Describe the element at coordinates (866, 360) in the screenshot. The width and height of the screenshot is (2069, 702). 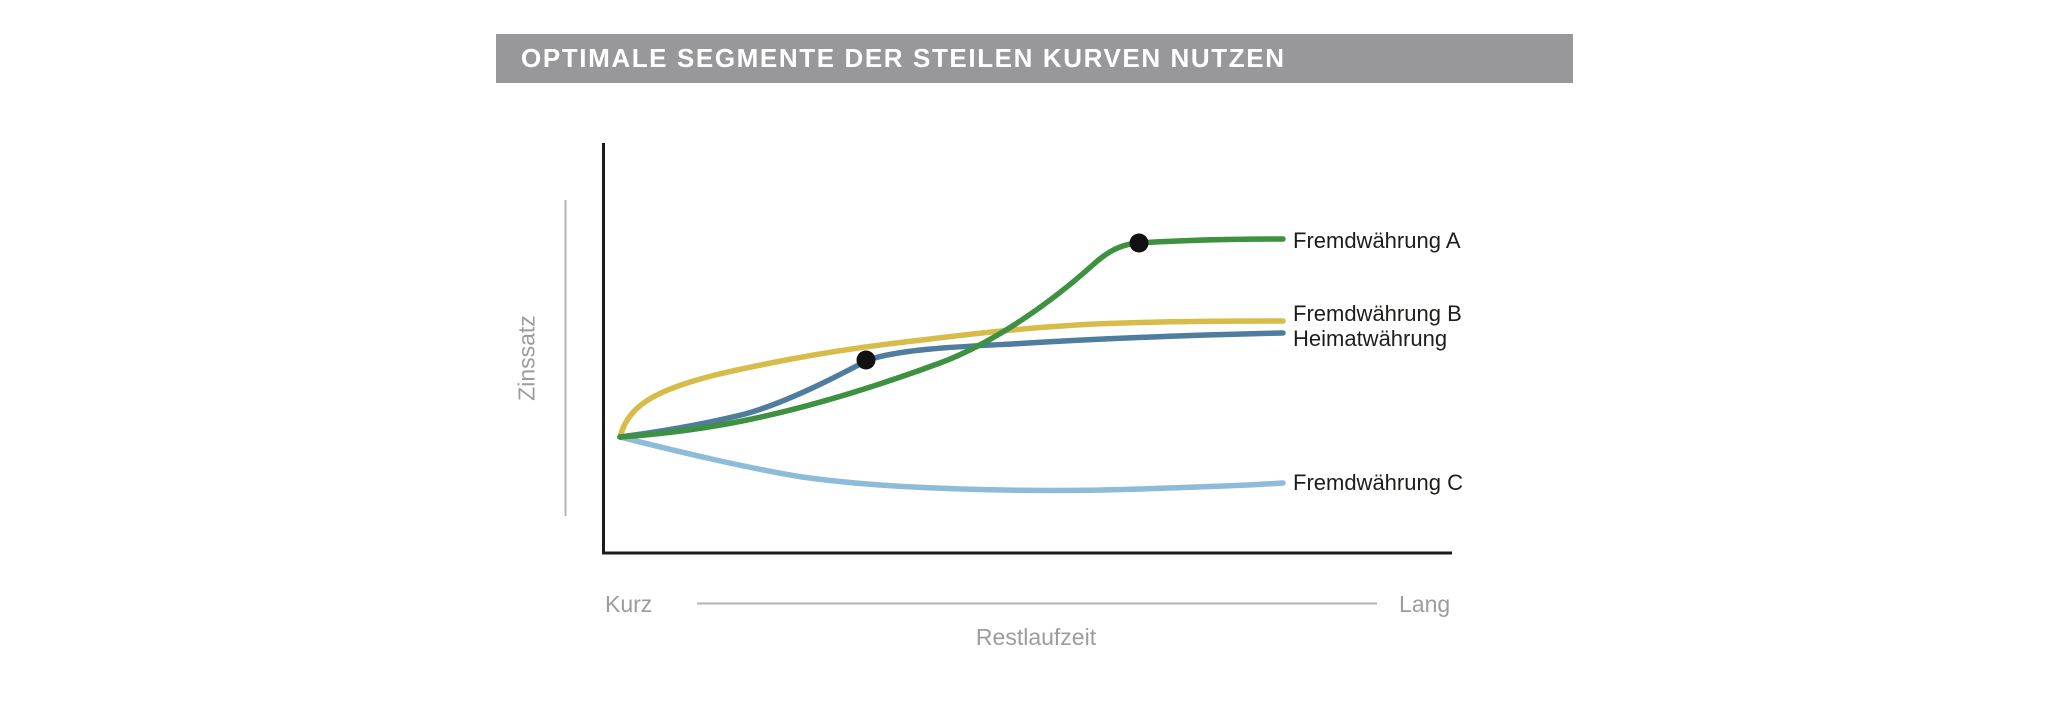
I see `marker-dot-heimatwaehrung` at that location.